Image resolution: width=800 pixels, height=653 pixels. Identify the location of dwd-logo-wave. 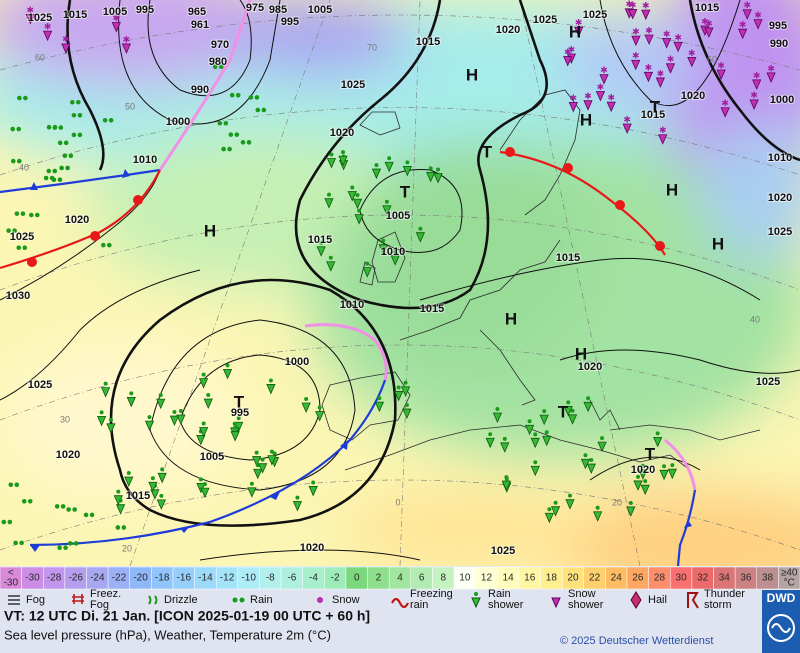
(781, 628).